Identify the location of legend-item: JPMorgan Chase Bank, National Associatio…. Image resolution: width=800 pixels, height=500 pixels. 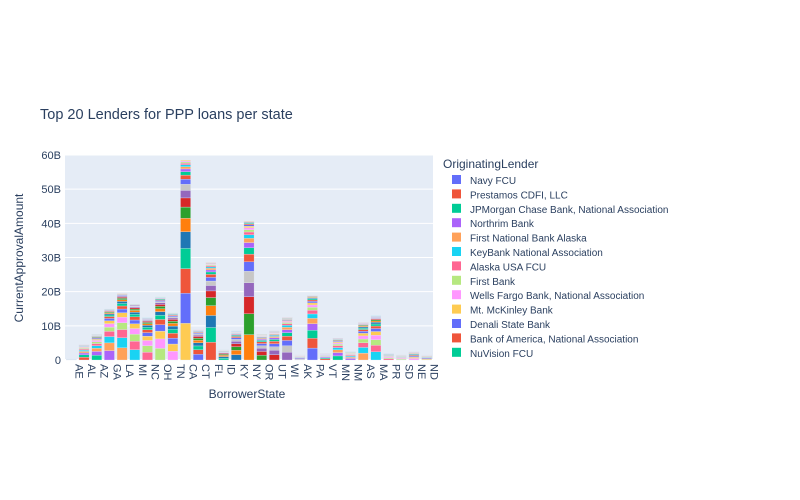
(560, 209).